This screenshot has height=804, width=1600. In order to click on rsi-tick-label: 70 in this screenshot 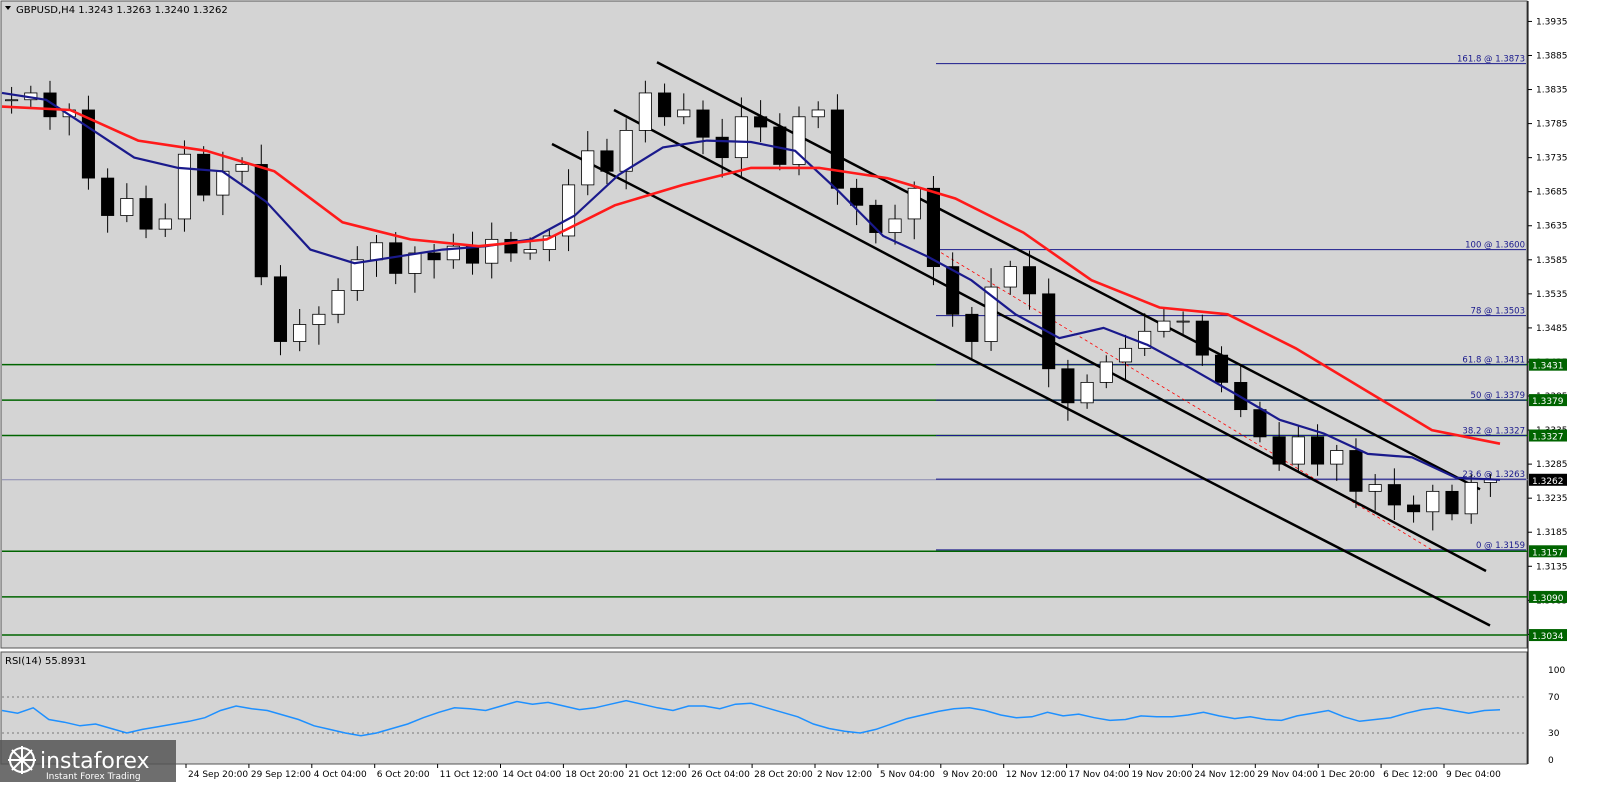, I will do `click(1554, 698)`.